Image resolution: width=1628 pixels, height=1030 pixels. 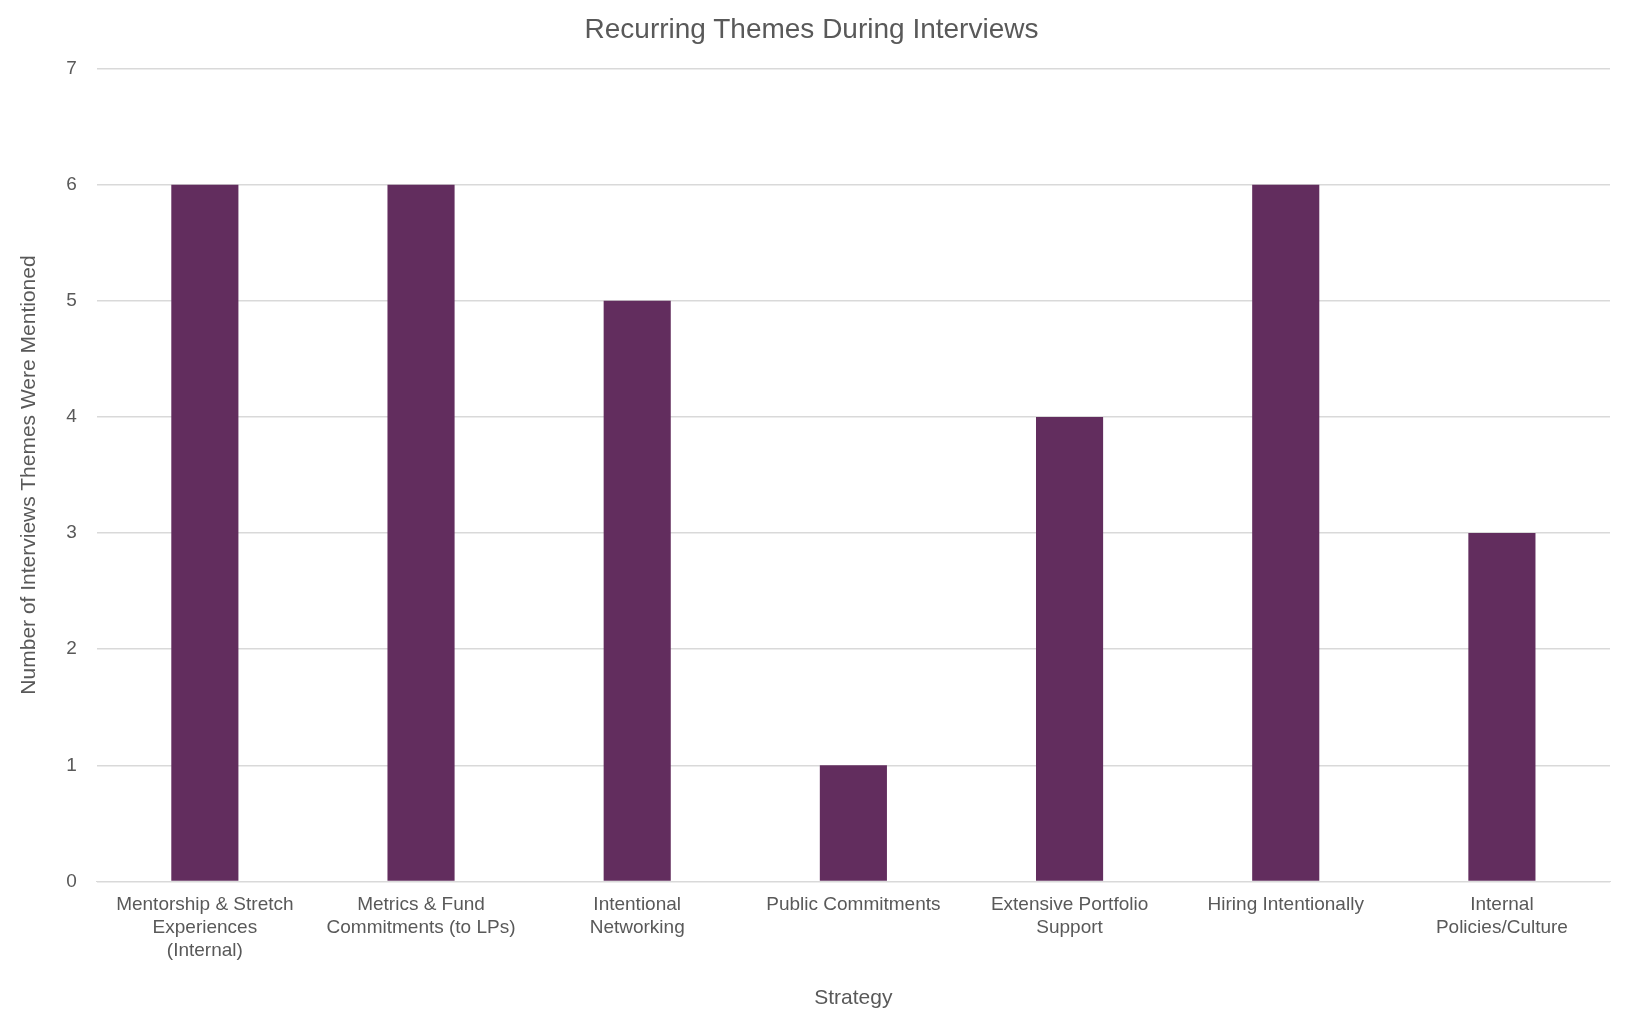 I want to click on y-tick-label: 5, so click(x=71, y=300).